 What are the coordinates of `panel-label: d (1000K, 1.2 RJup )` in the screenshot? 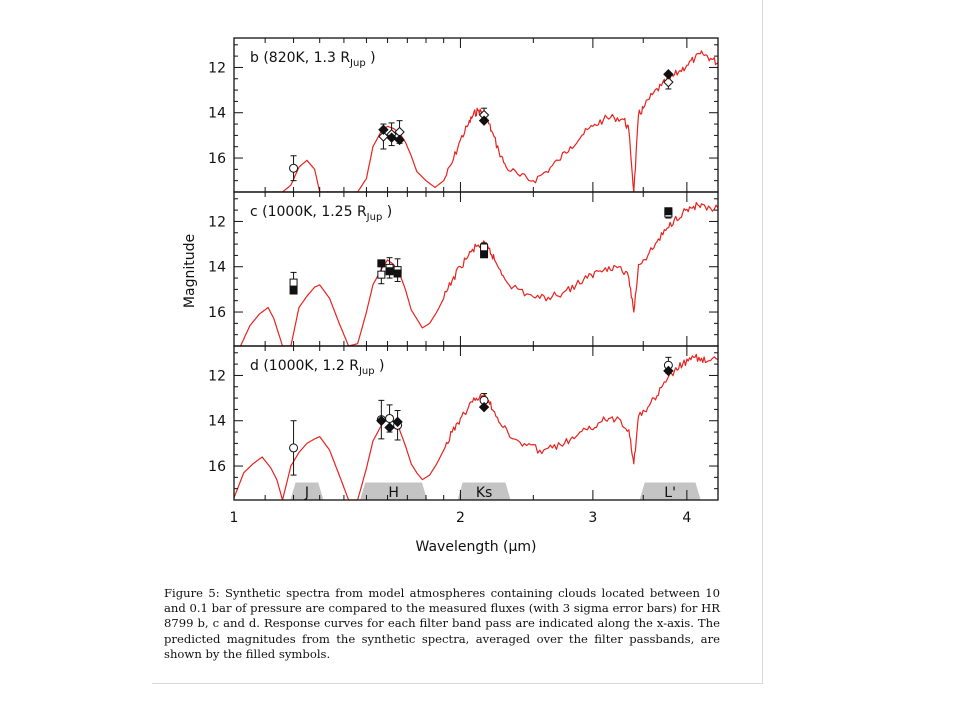 It's located at (317, 367).